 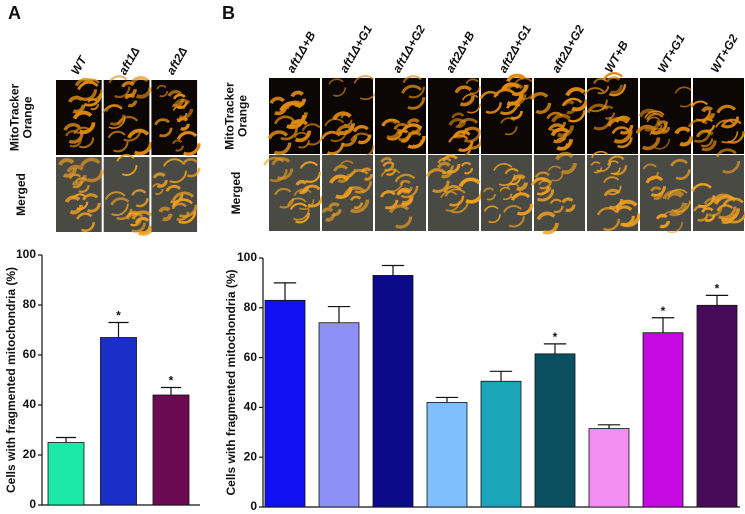 What do you see at coordinates (253, 506) in the screenshot?
I see `y-tick-label: 0` at bounding box center [253, 506].